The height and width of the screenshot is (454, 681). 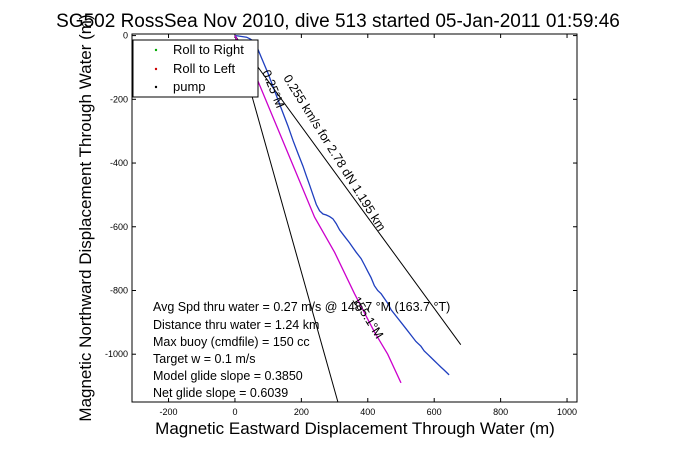 What do you see at coordinates (236, 325) in the screenshot?
I see `annot-distance: Distance thru water = 1.24 km` at bounding box center [236, 325].